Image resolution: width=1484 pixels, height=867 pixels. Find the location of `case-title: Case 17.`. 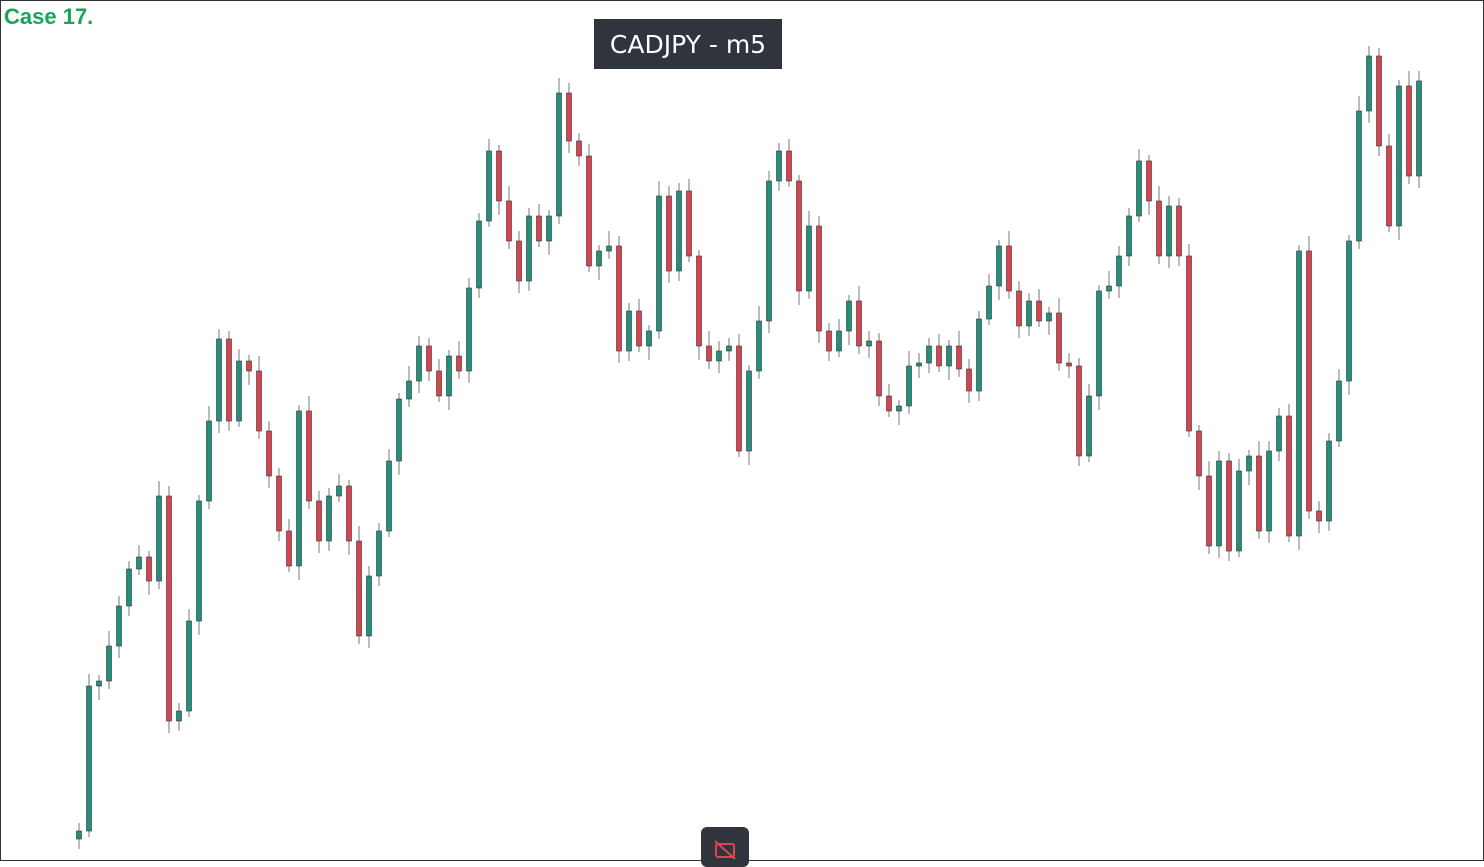

case-title: Case 17. is located at coordinates (49, 16).